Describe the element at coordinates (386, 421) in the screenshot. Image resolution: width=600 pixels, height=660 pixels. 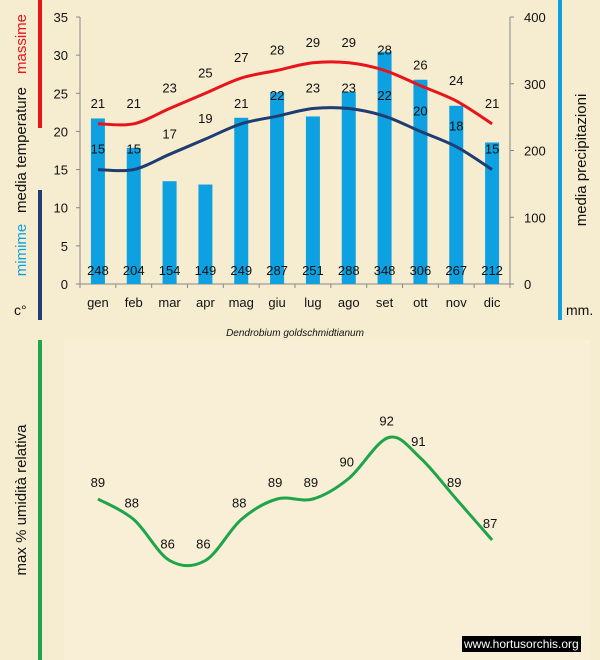
I see `humidity-data-label: 92` at that location.